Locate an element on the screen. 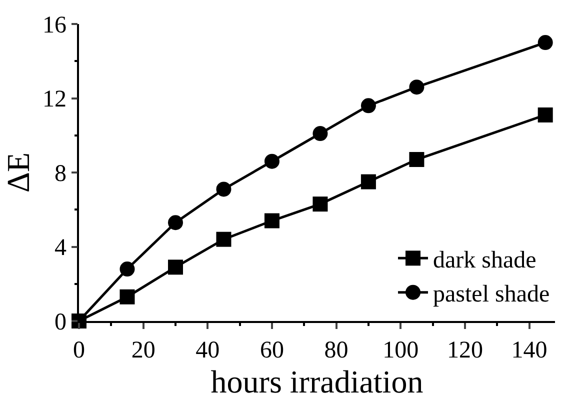 Image resolution: width=569 pixels, height=400 pixels. x-tick-label: 100 is located at coordinates (400, 351).